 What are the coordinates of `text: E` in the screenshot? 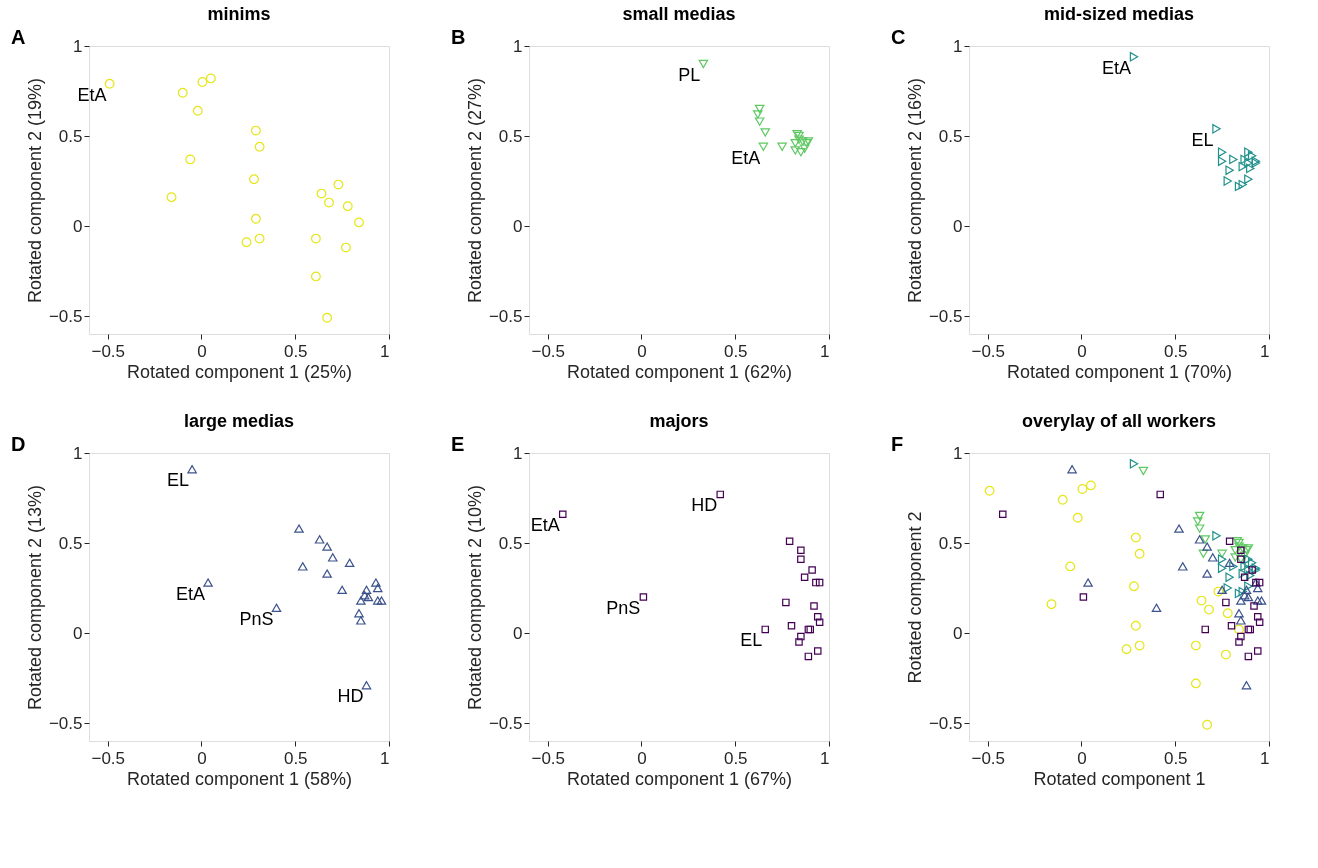 It's located at (458, 444).